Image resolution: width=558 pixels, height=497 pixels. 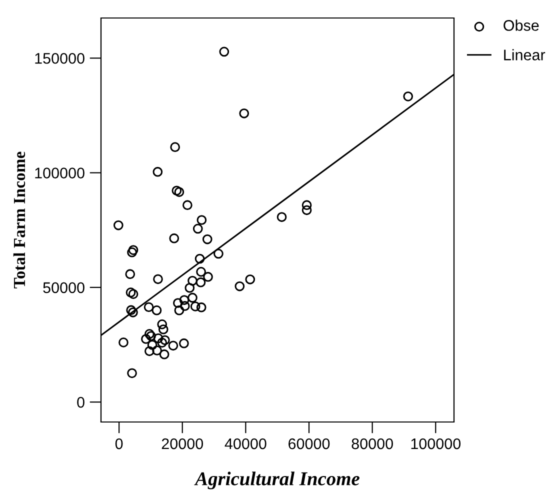 What do you see at coordinates (277, 481) in the screenshot?
I see `x-axis-title: Agricultural Income` at bounding box center [277, 481].